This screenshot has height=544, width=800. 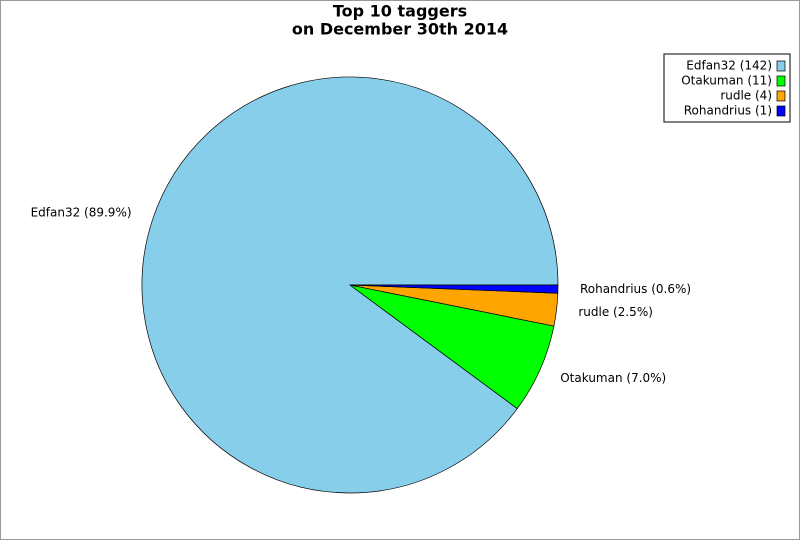 What do you see at coordinates (726, 81) in the screenshot?
I see `legend-label: Otakuman (11)` at bounding box center [726, 81].